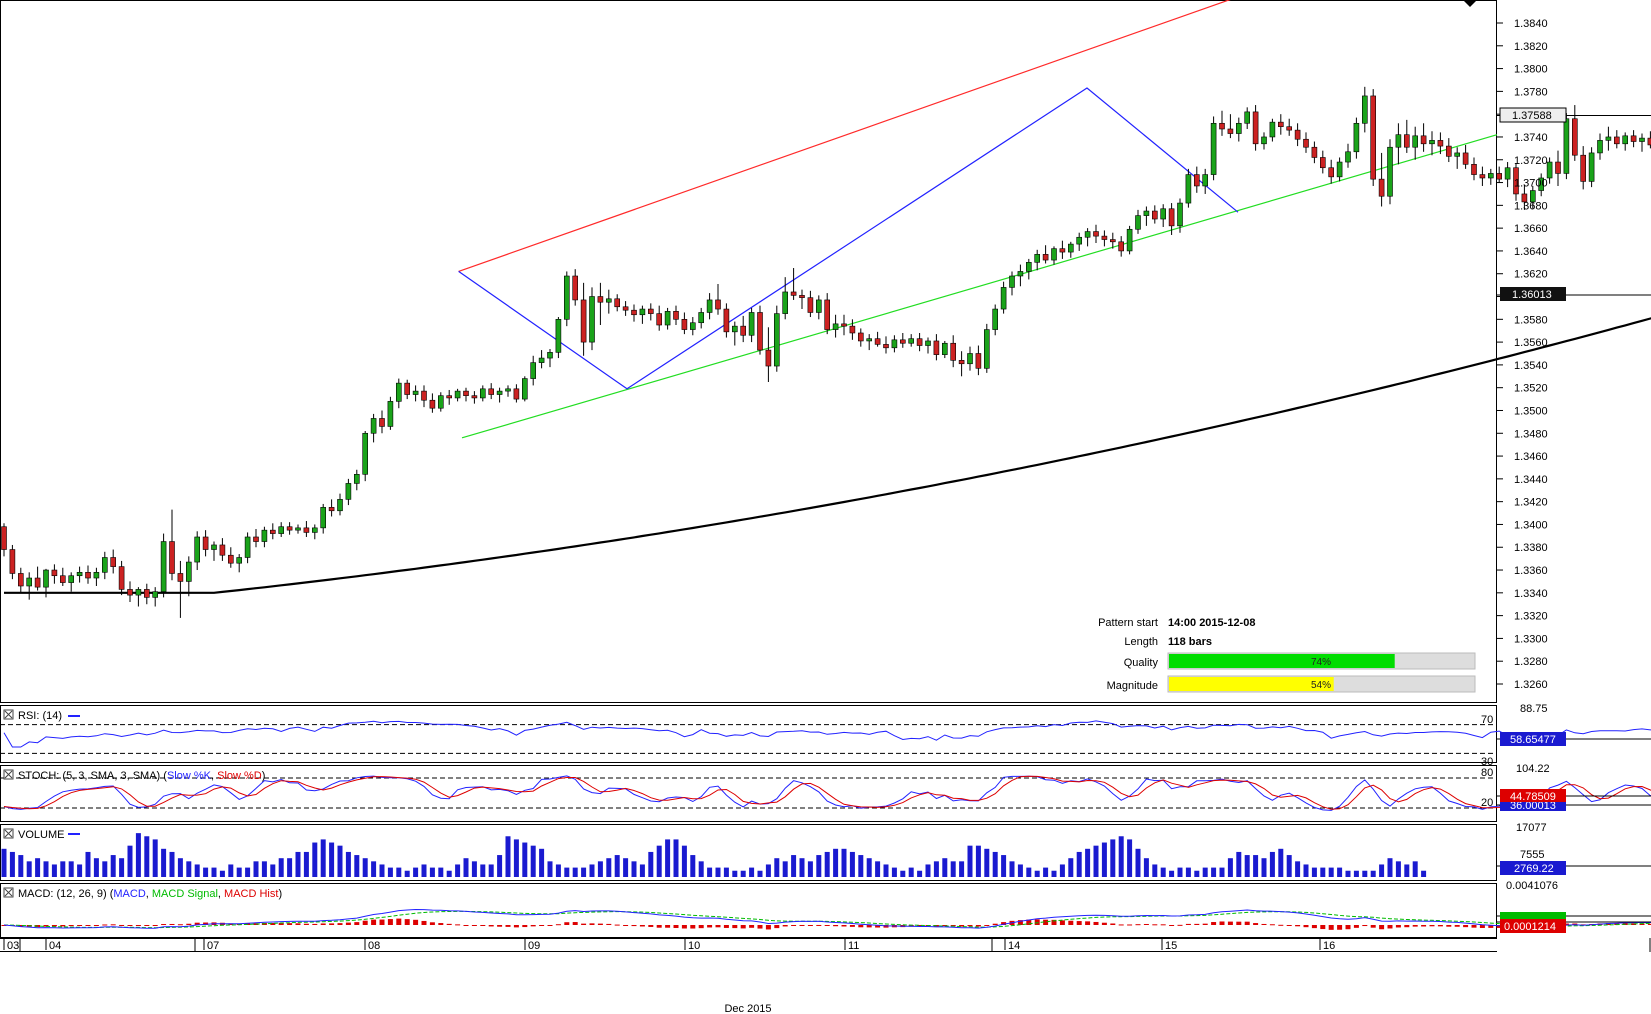  I want to click on rsi-line, so click(827, 734).